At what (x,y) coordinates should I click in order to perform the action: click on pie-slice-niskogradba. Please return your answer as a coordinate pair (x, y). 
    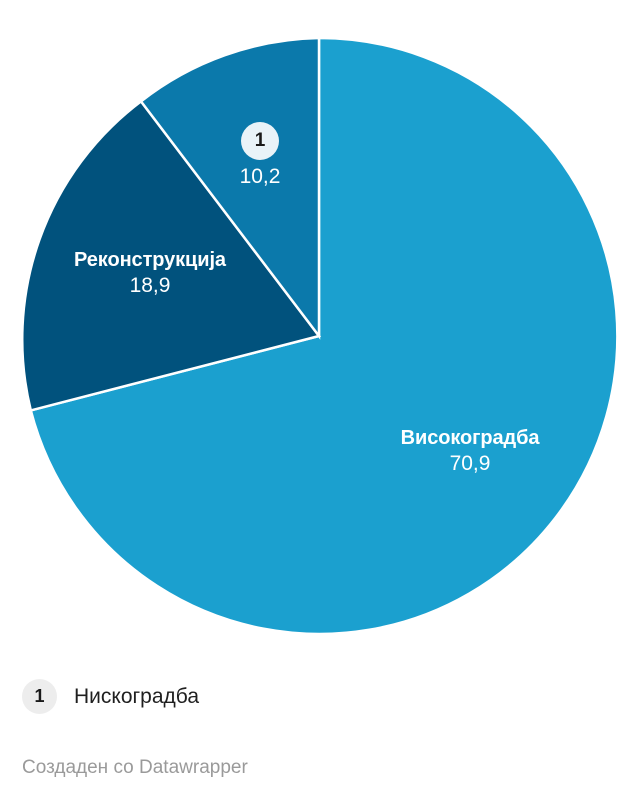
    Looking at the image, I should click on (230, 188).